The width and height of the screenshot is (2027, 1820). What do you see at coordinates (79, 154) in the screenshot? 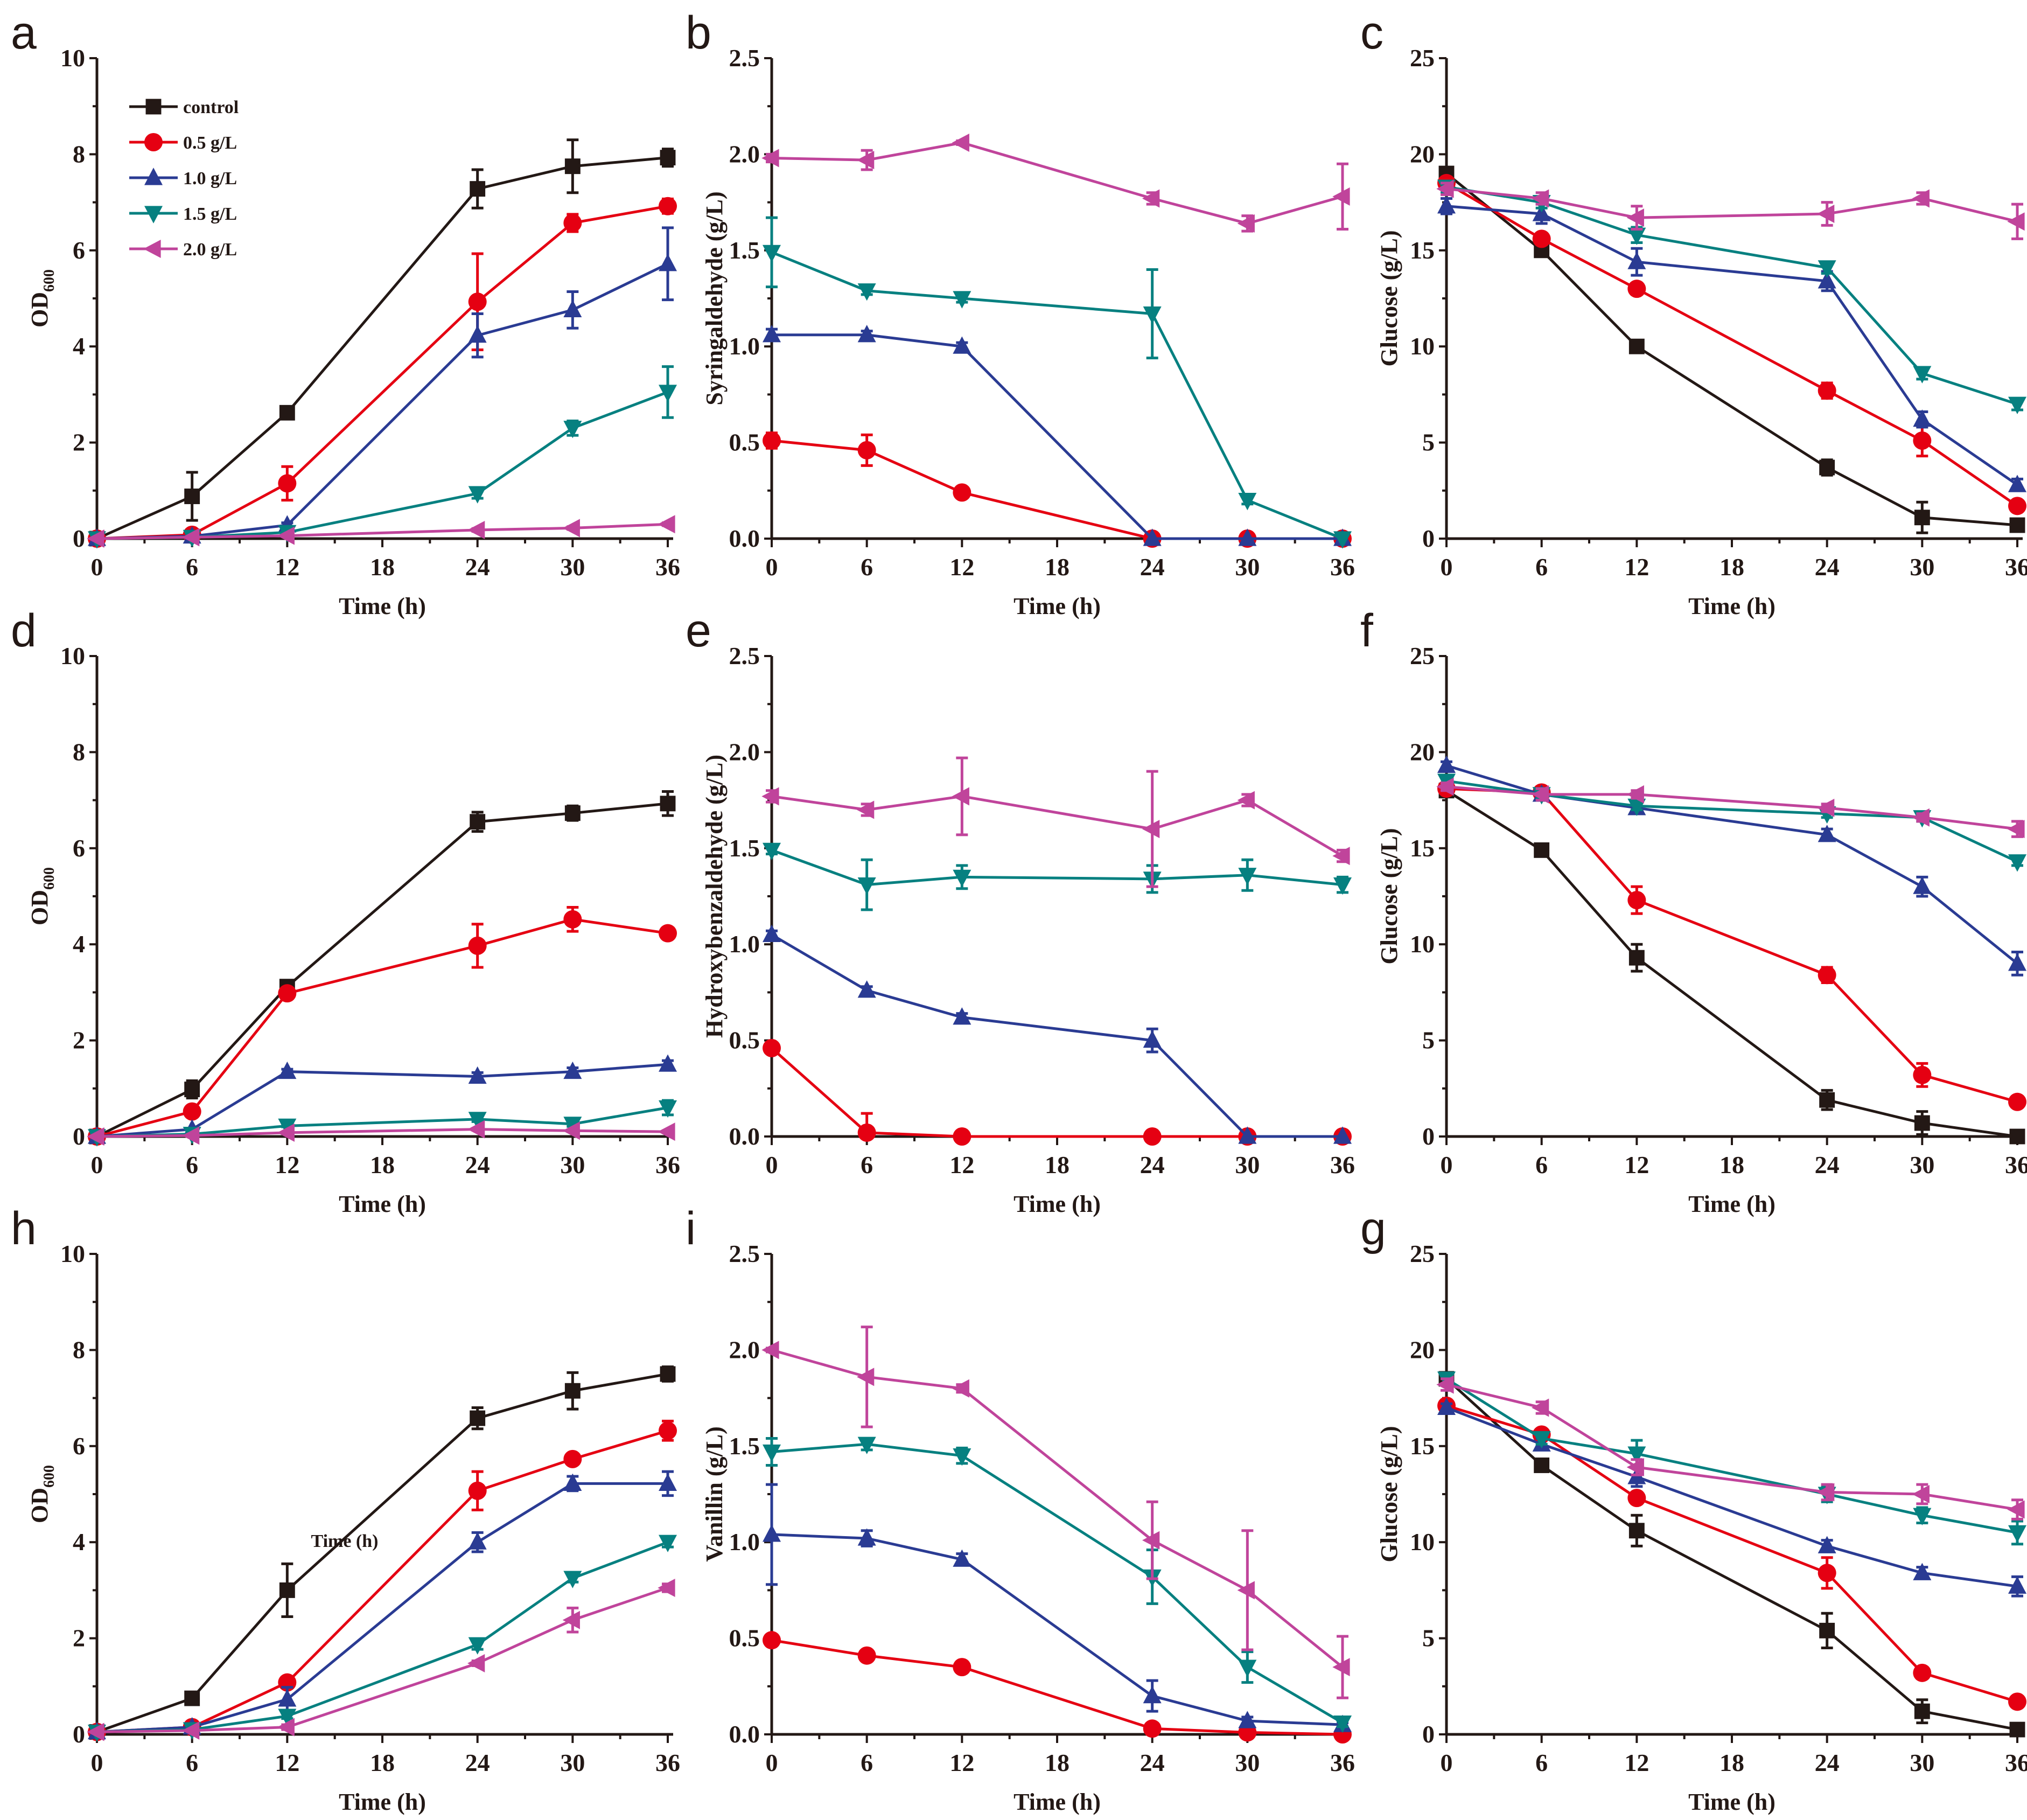
I see `y-tick-label: 8` at bounding box center [79, 154].